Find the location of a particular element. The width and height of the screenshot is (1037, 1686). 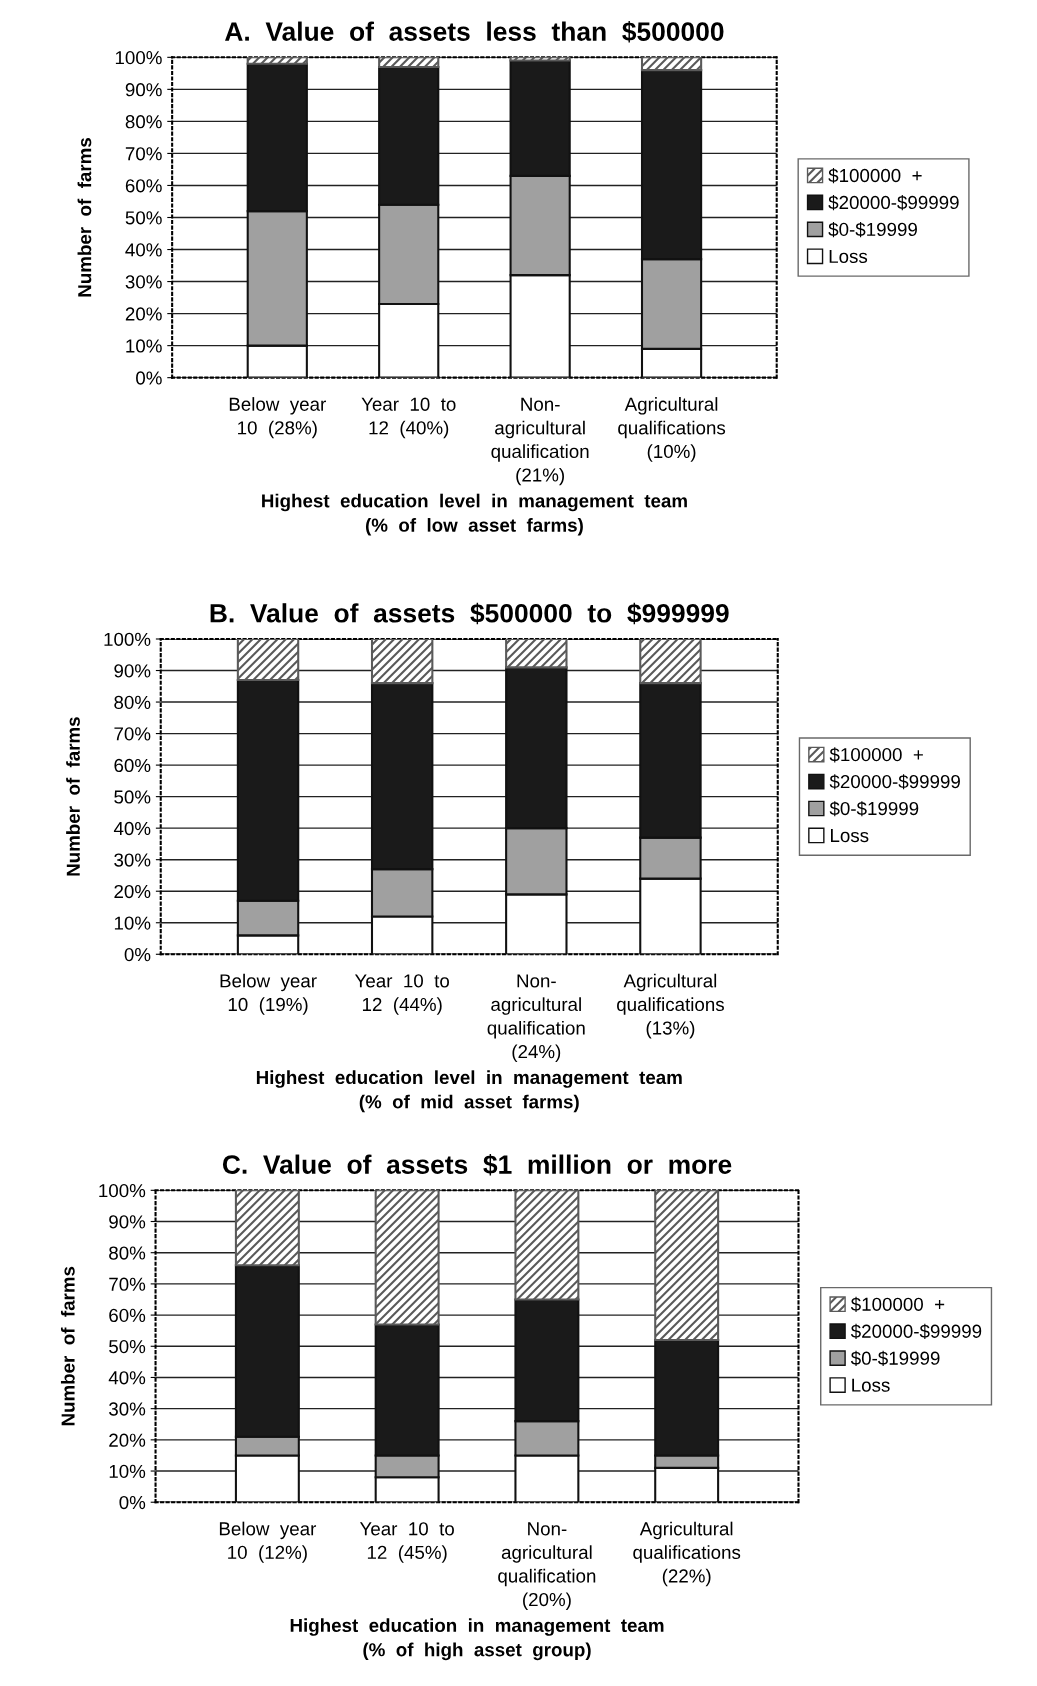

x-tick-label: Year 10 to 12 (44%) is located at coordinates (402, 994).